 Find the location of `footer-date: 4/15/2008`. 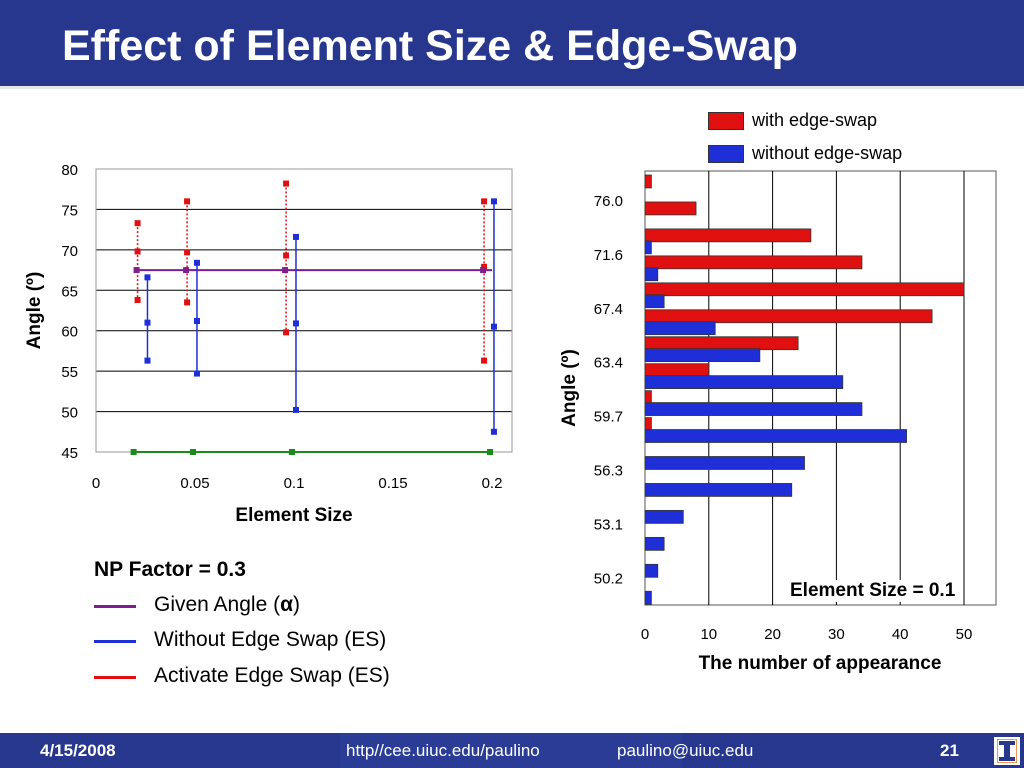

footer-date: 4/15/2008 is located at coordinates (78, 750).